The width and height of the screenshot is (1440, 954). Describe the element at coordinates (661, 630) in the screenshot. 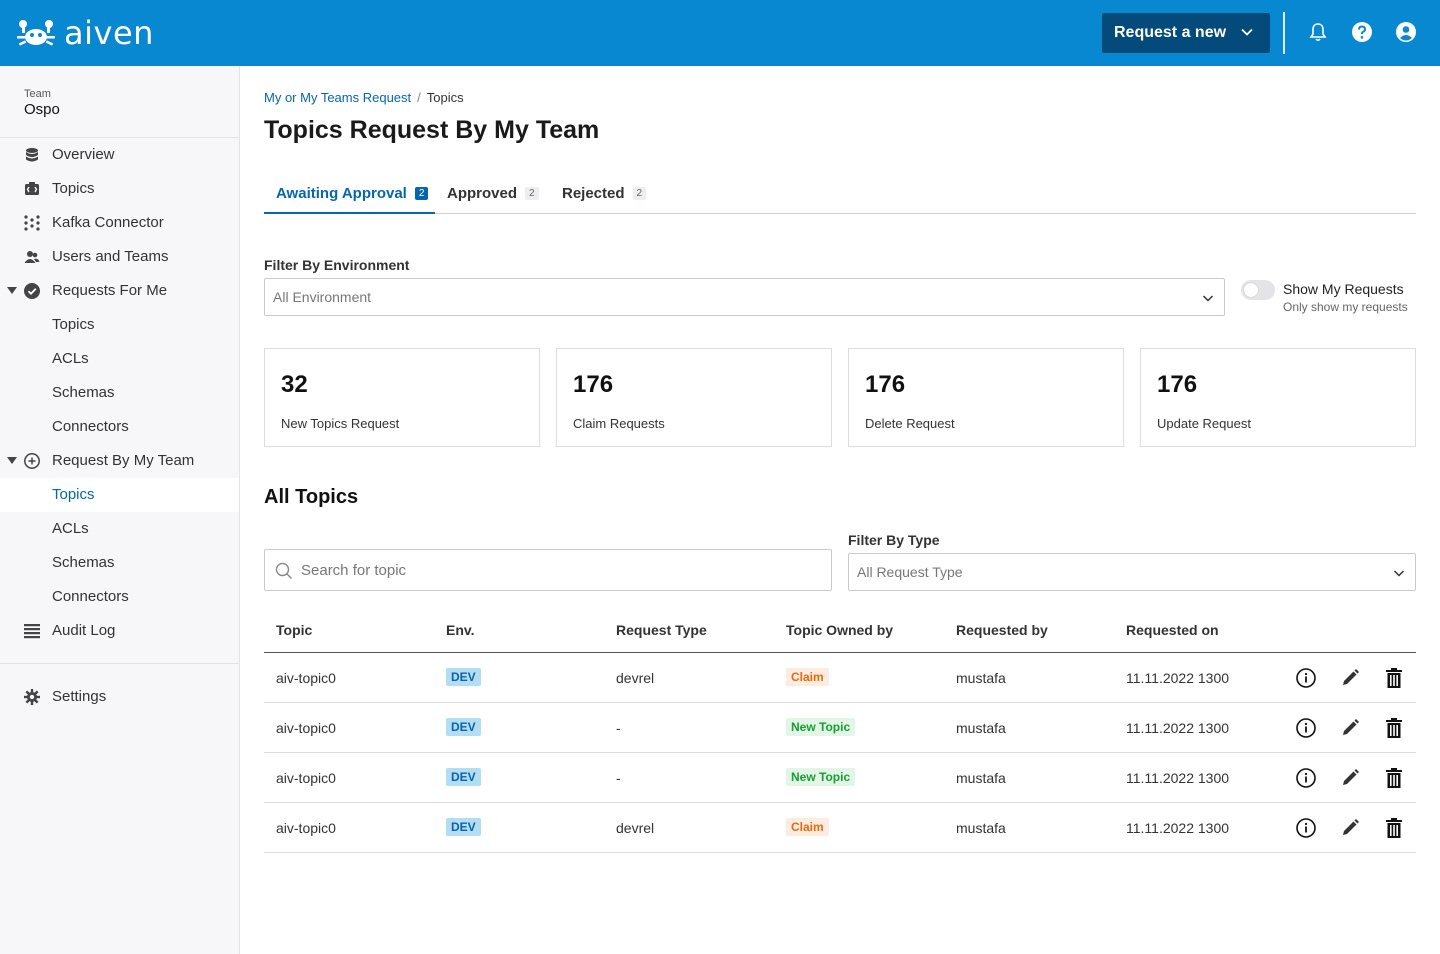

I see `column-header-request-type: Request Type` at that location.